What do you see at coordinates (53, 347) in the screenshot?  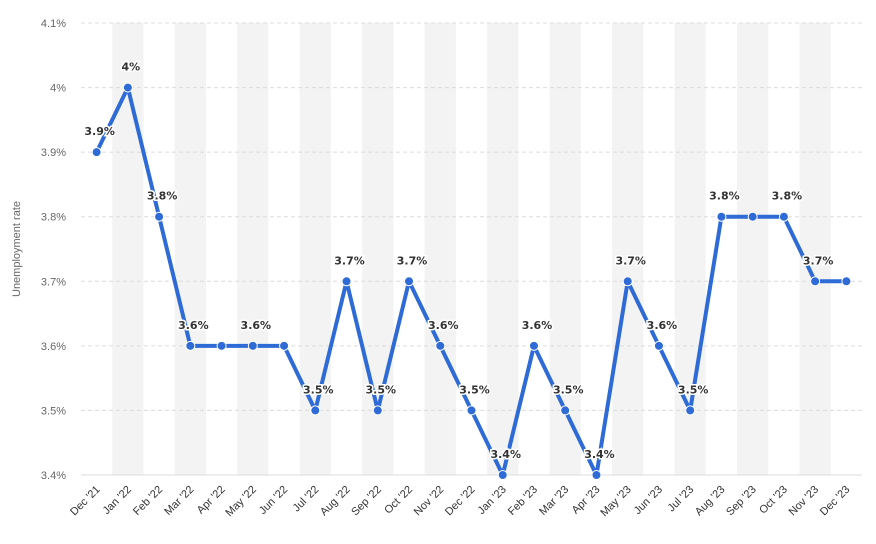 I see `y-tick-label: 3.6%` at bounding box center [53, 347].